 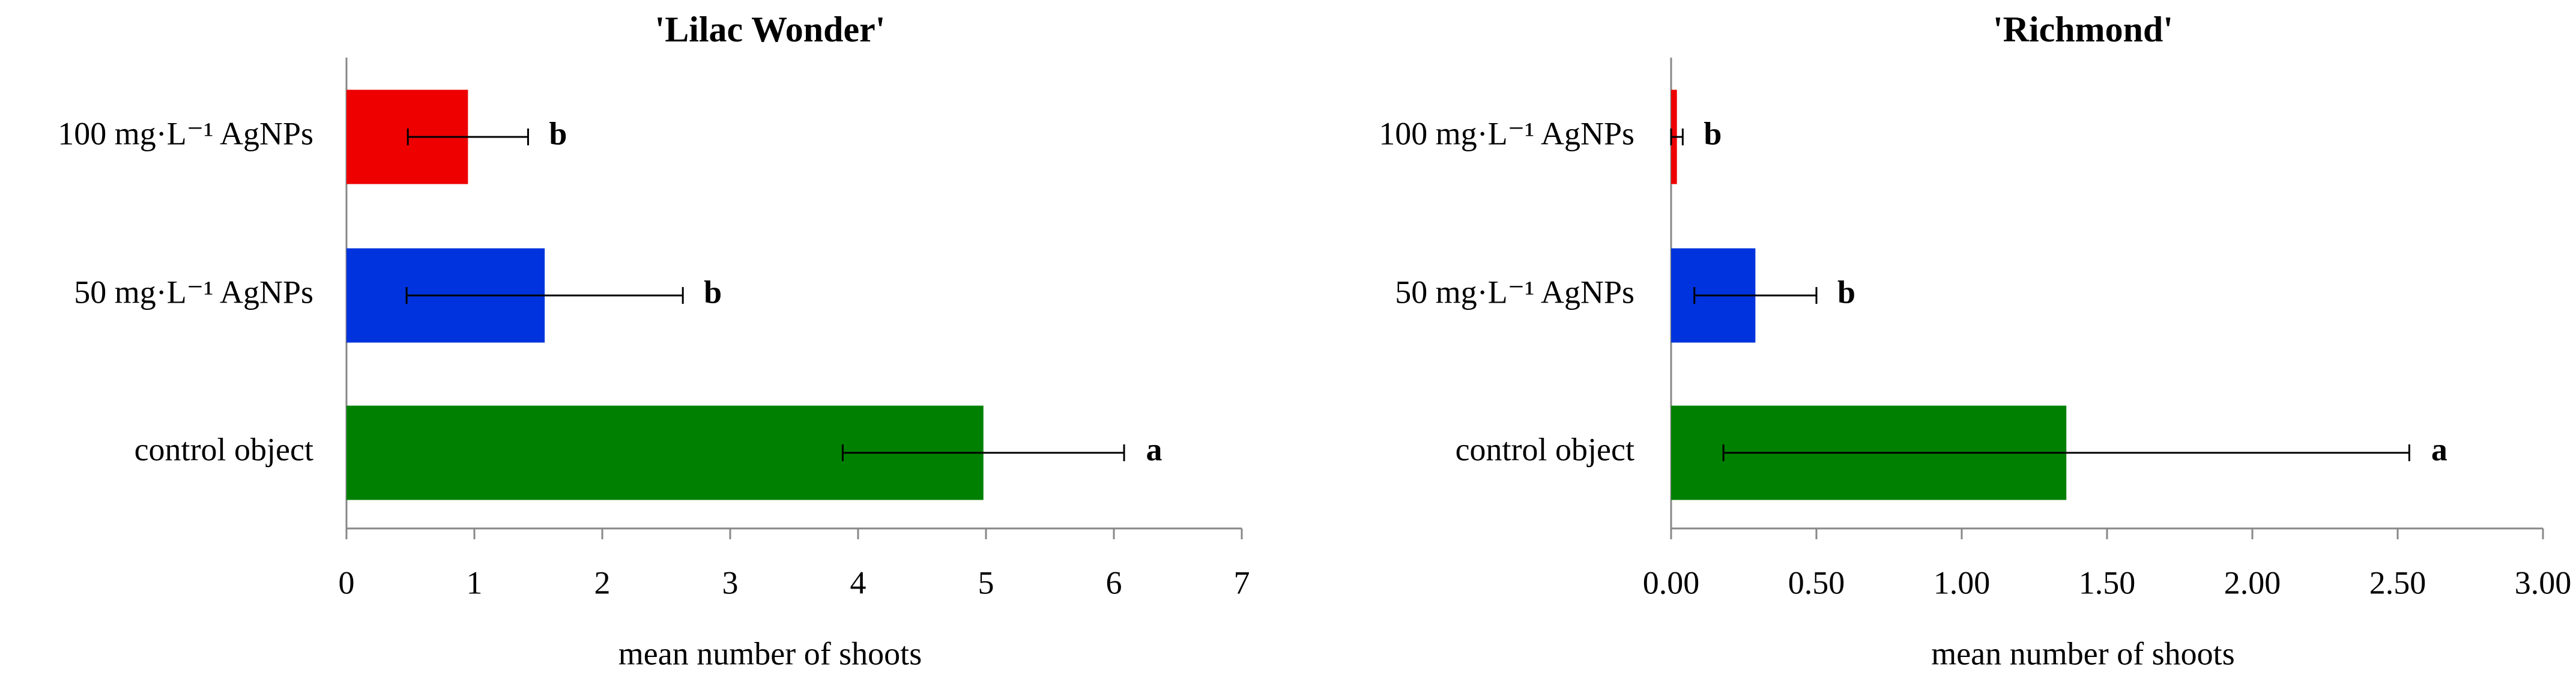 I want to click on x-tick-label: 6, so click(x=1114, y=582).